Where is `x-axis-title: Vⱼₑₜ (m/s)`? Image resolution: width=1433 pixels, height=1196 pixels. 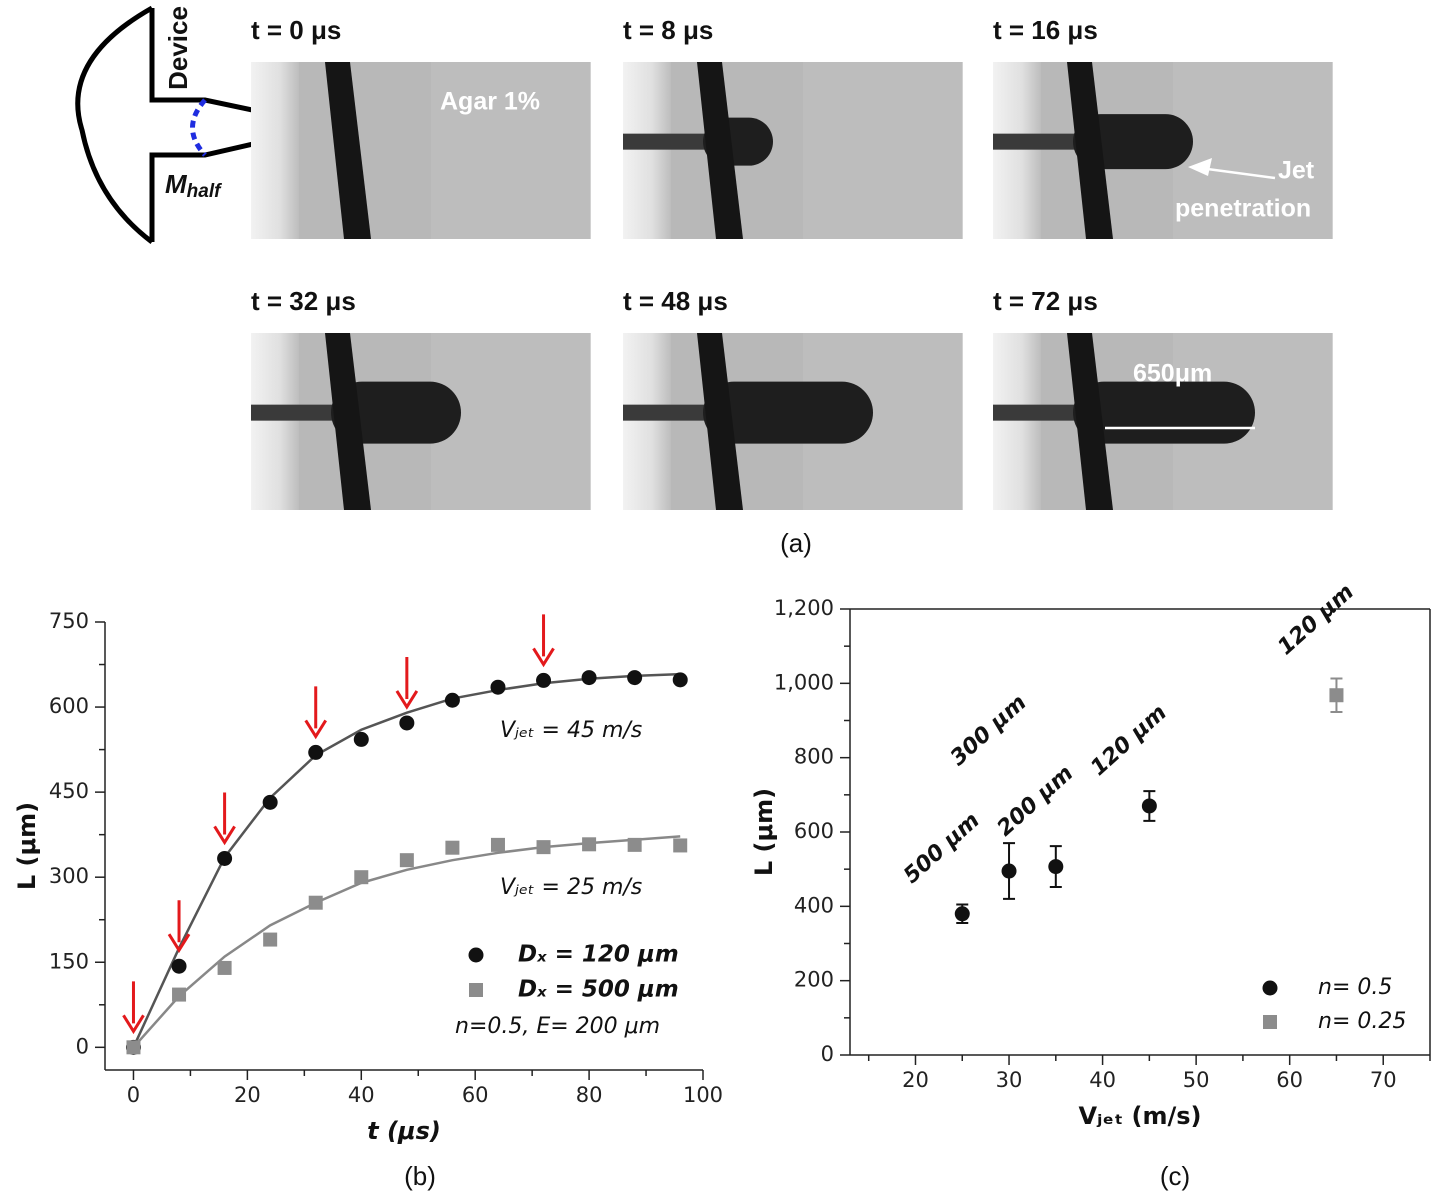 x-axis-title: Vⱼₑₜ (m/s) is located at coordinates (1140, 1116).